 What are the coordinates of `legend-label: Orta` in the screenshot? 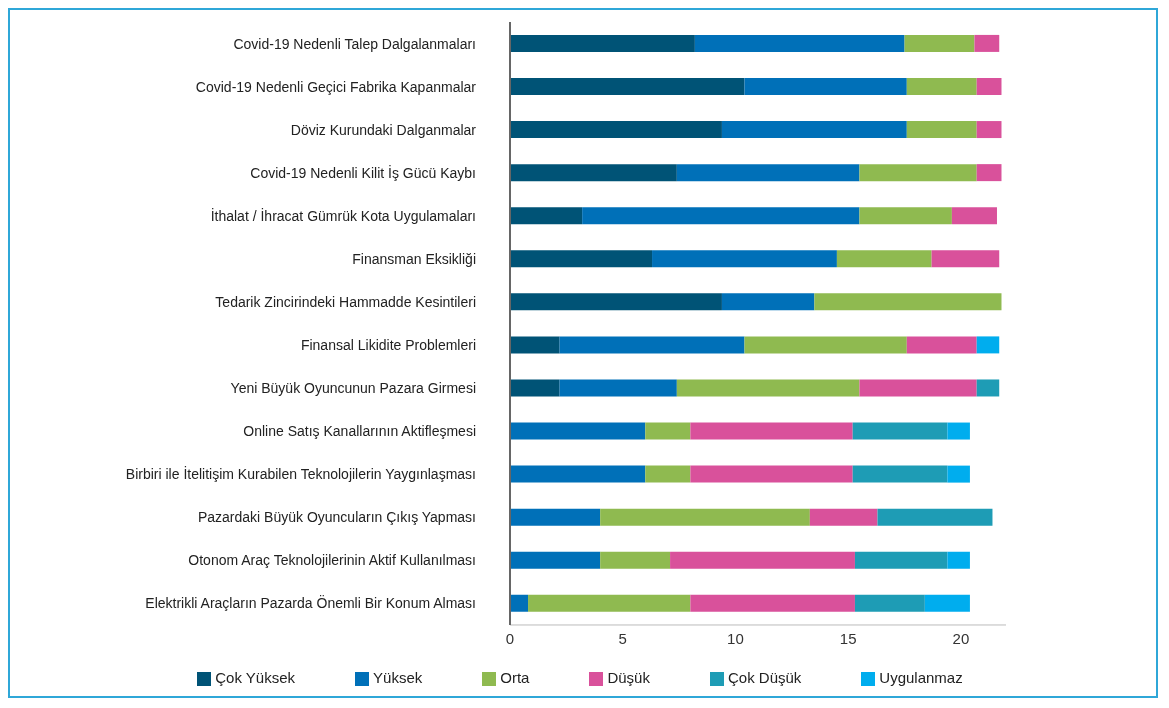 It's located at (515, 677).